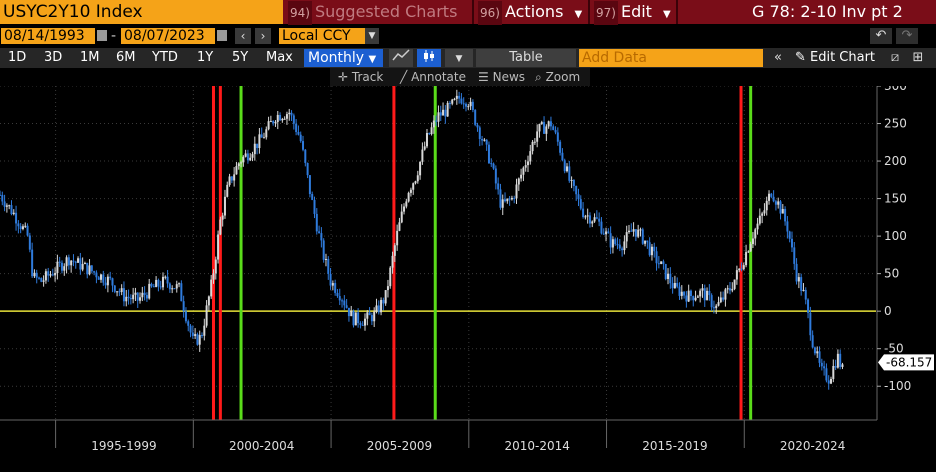 This screenshot has height=472, width=936. What do you see at coordinates (895, 199) in the screenshot?
I see `y-tick-label: 150` at bounding box center [895, 199].